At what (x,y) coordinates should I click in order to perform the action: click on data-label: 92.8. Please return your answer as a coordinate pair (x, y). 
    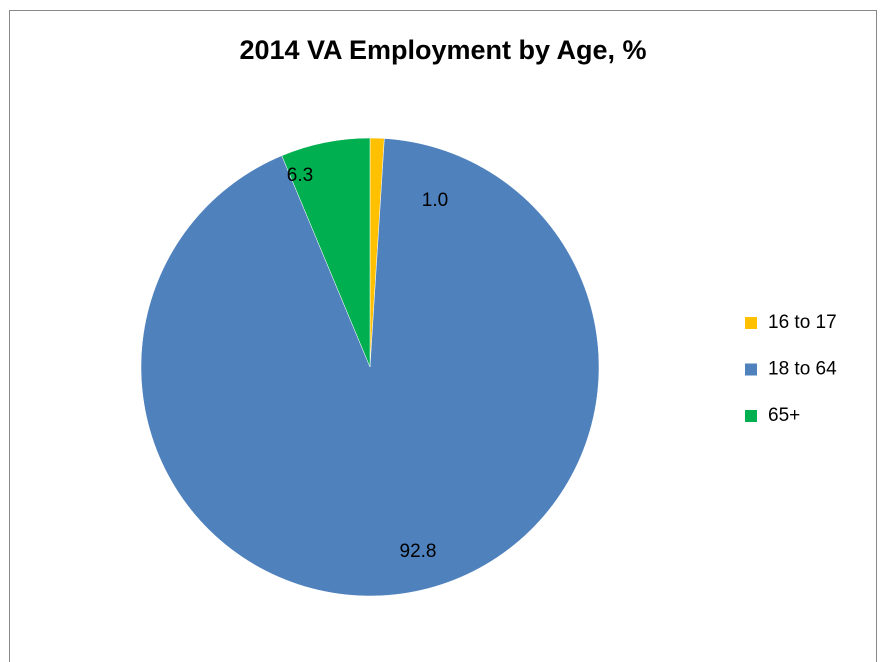
    Looking at the image, I should click on (418, 551).